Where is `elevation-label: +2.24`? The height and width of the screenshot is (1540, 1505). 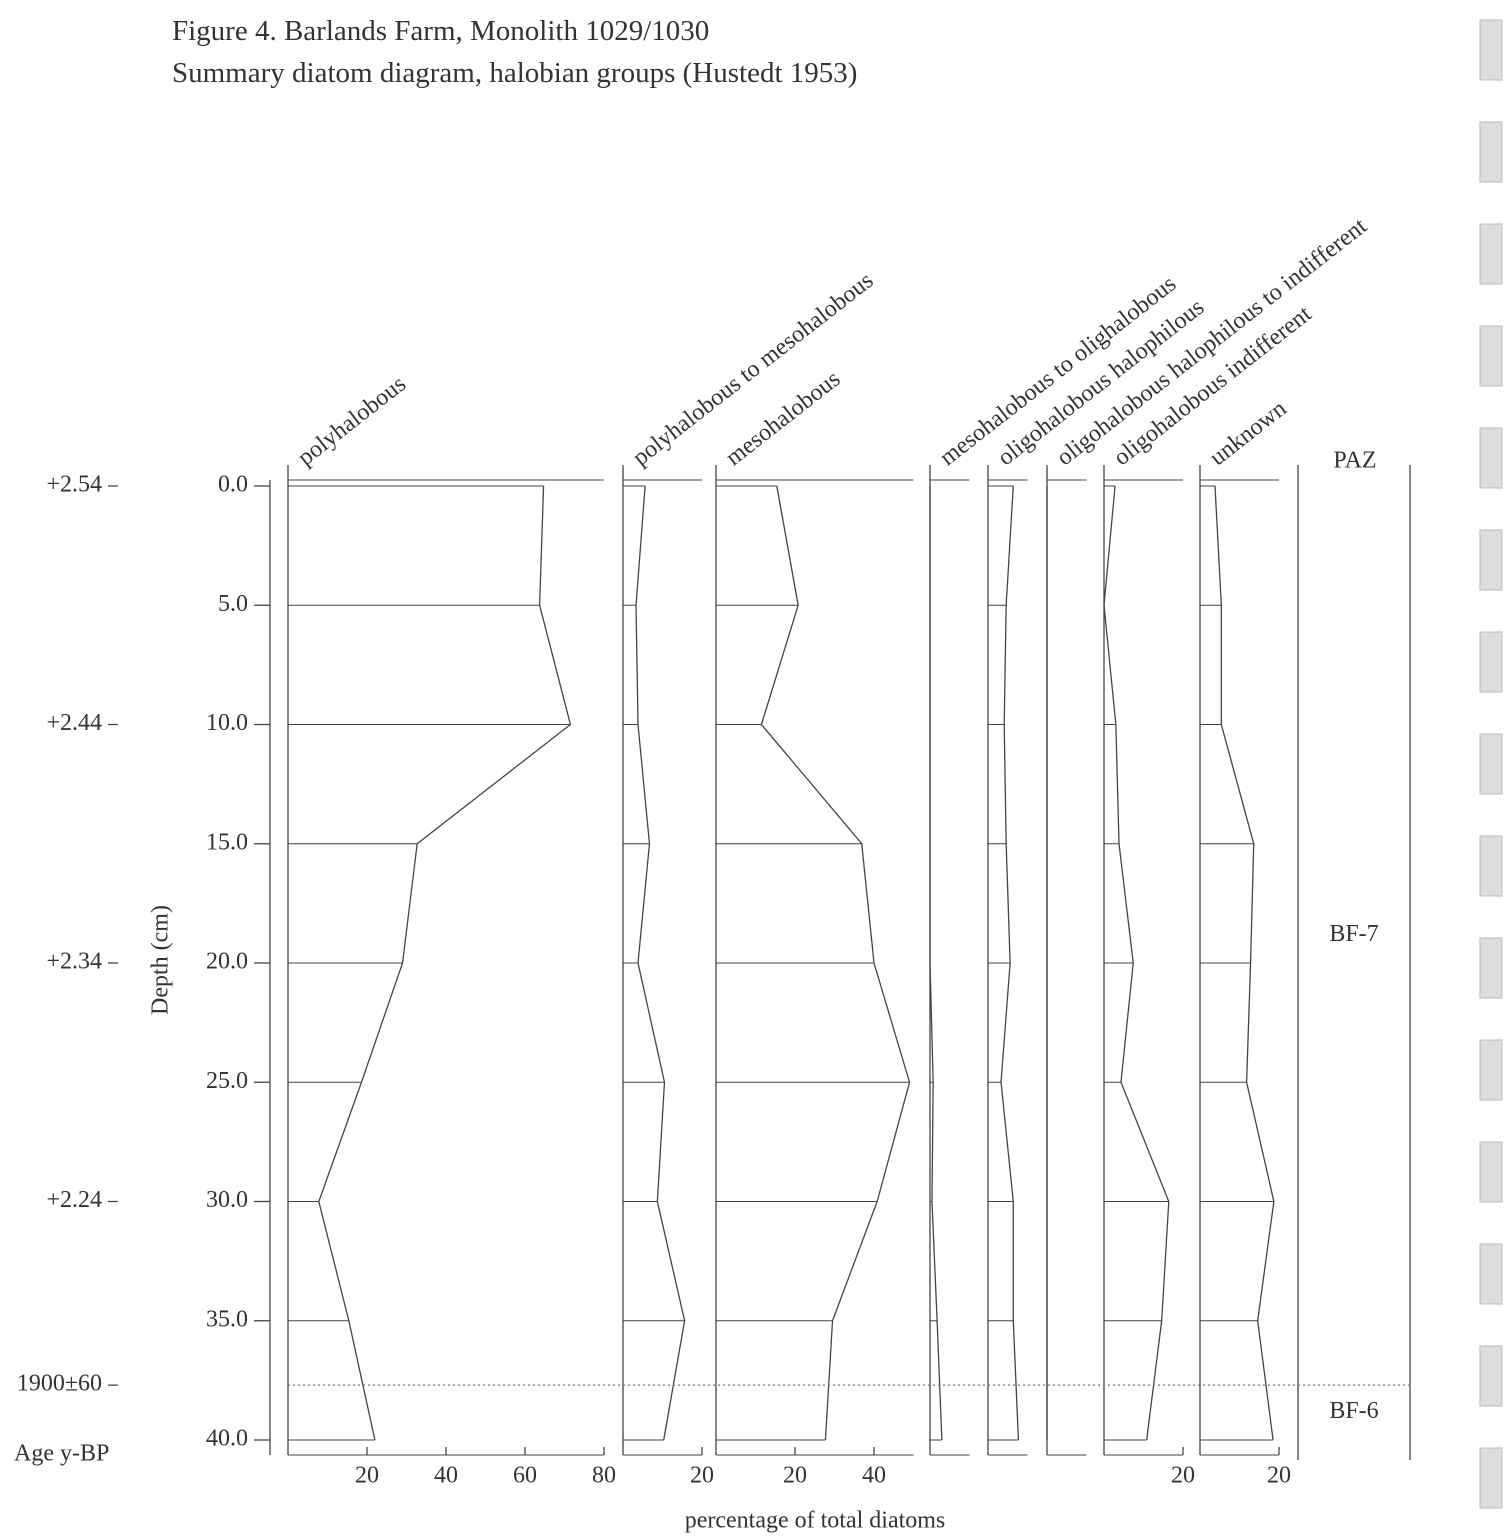 elevation-label: +2.24 is located at coordinates (74, 1200).